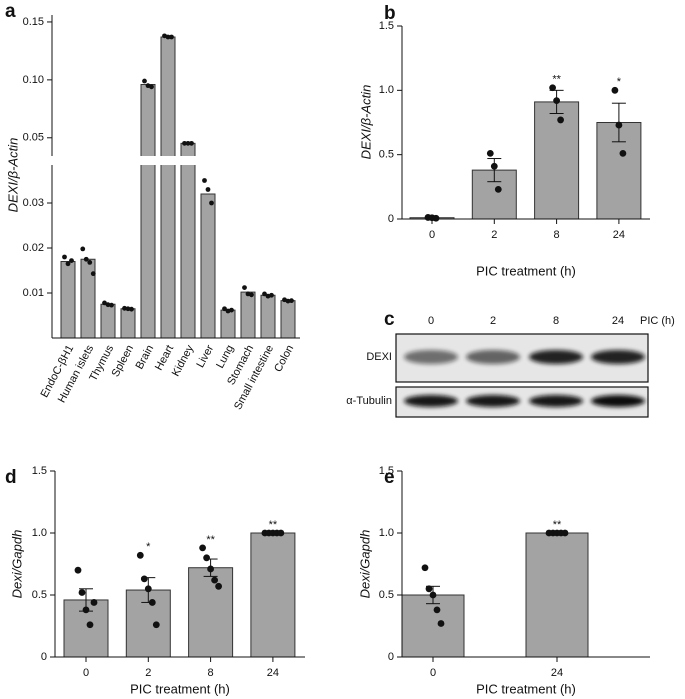  What do you see at coordinates (284, 358) in the screenshot?
I see `x-tick-label: Colon` at bounding box center [284, 358].